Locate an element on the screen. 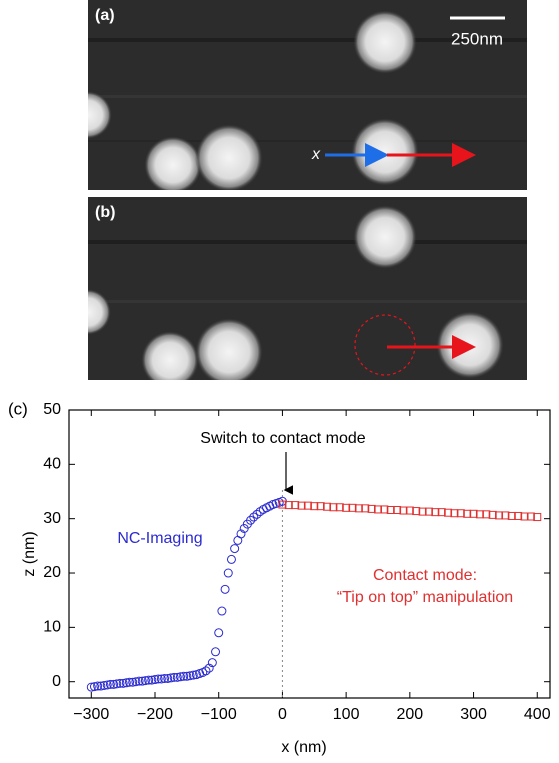 This screenshot has width=559, height=763. x-axis-label: x (nm) is located at coordinates (303, 747).